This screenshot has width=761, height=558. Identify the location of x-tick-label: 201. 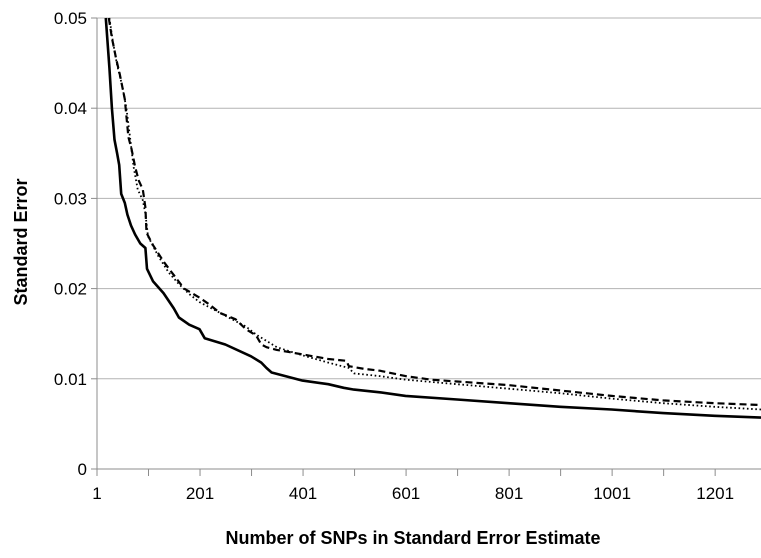
(200, 493).